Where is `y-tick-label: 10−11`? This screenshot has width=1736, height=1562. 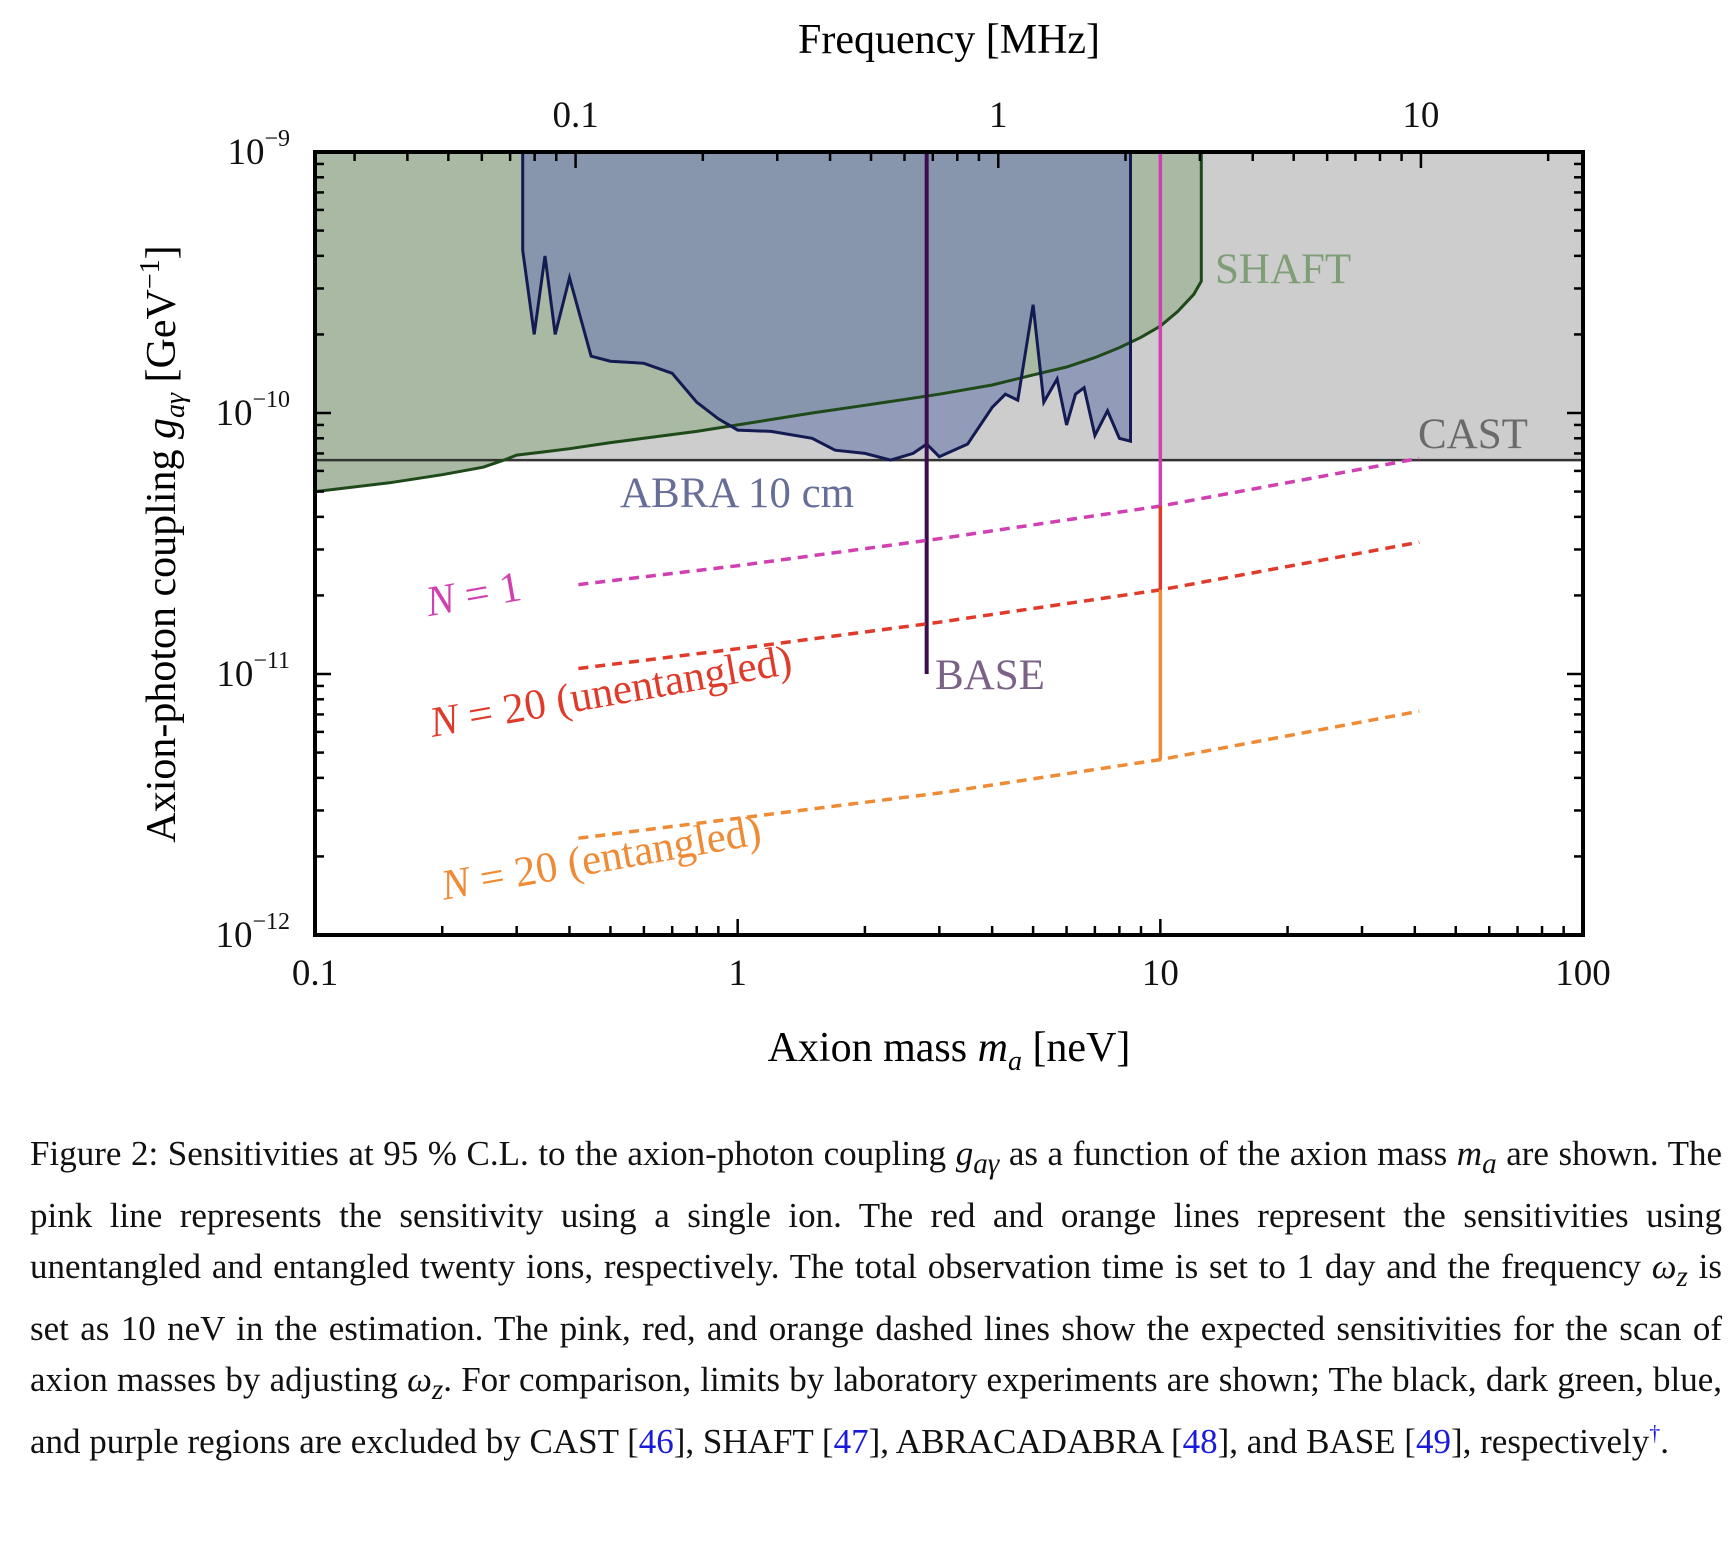 y-tick-label: 10−11 is located at coordinates (253, 671).